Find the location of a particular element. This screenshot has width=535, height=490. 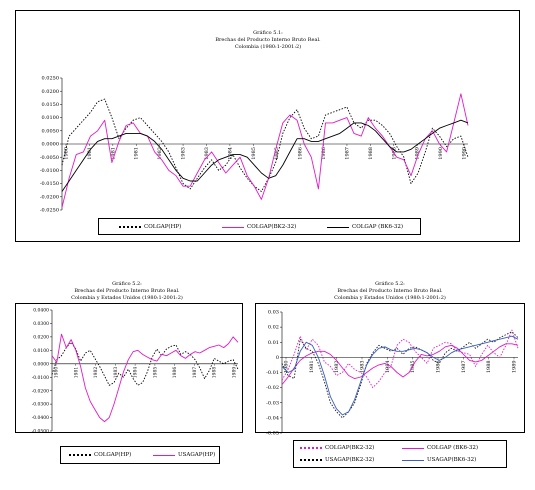

series-line-colgap-bk2-32- is located at coordinates (400, 359).